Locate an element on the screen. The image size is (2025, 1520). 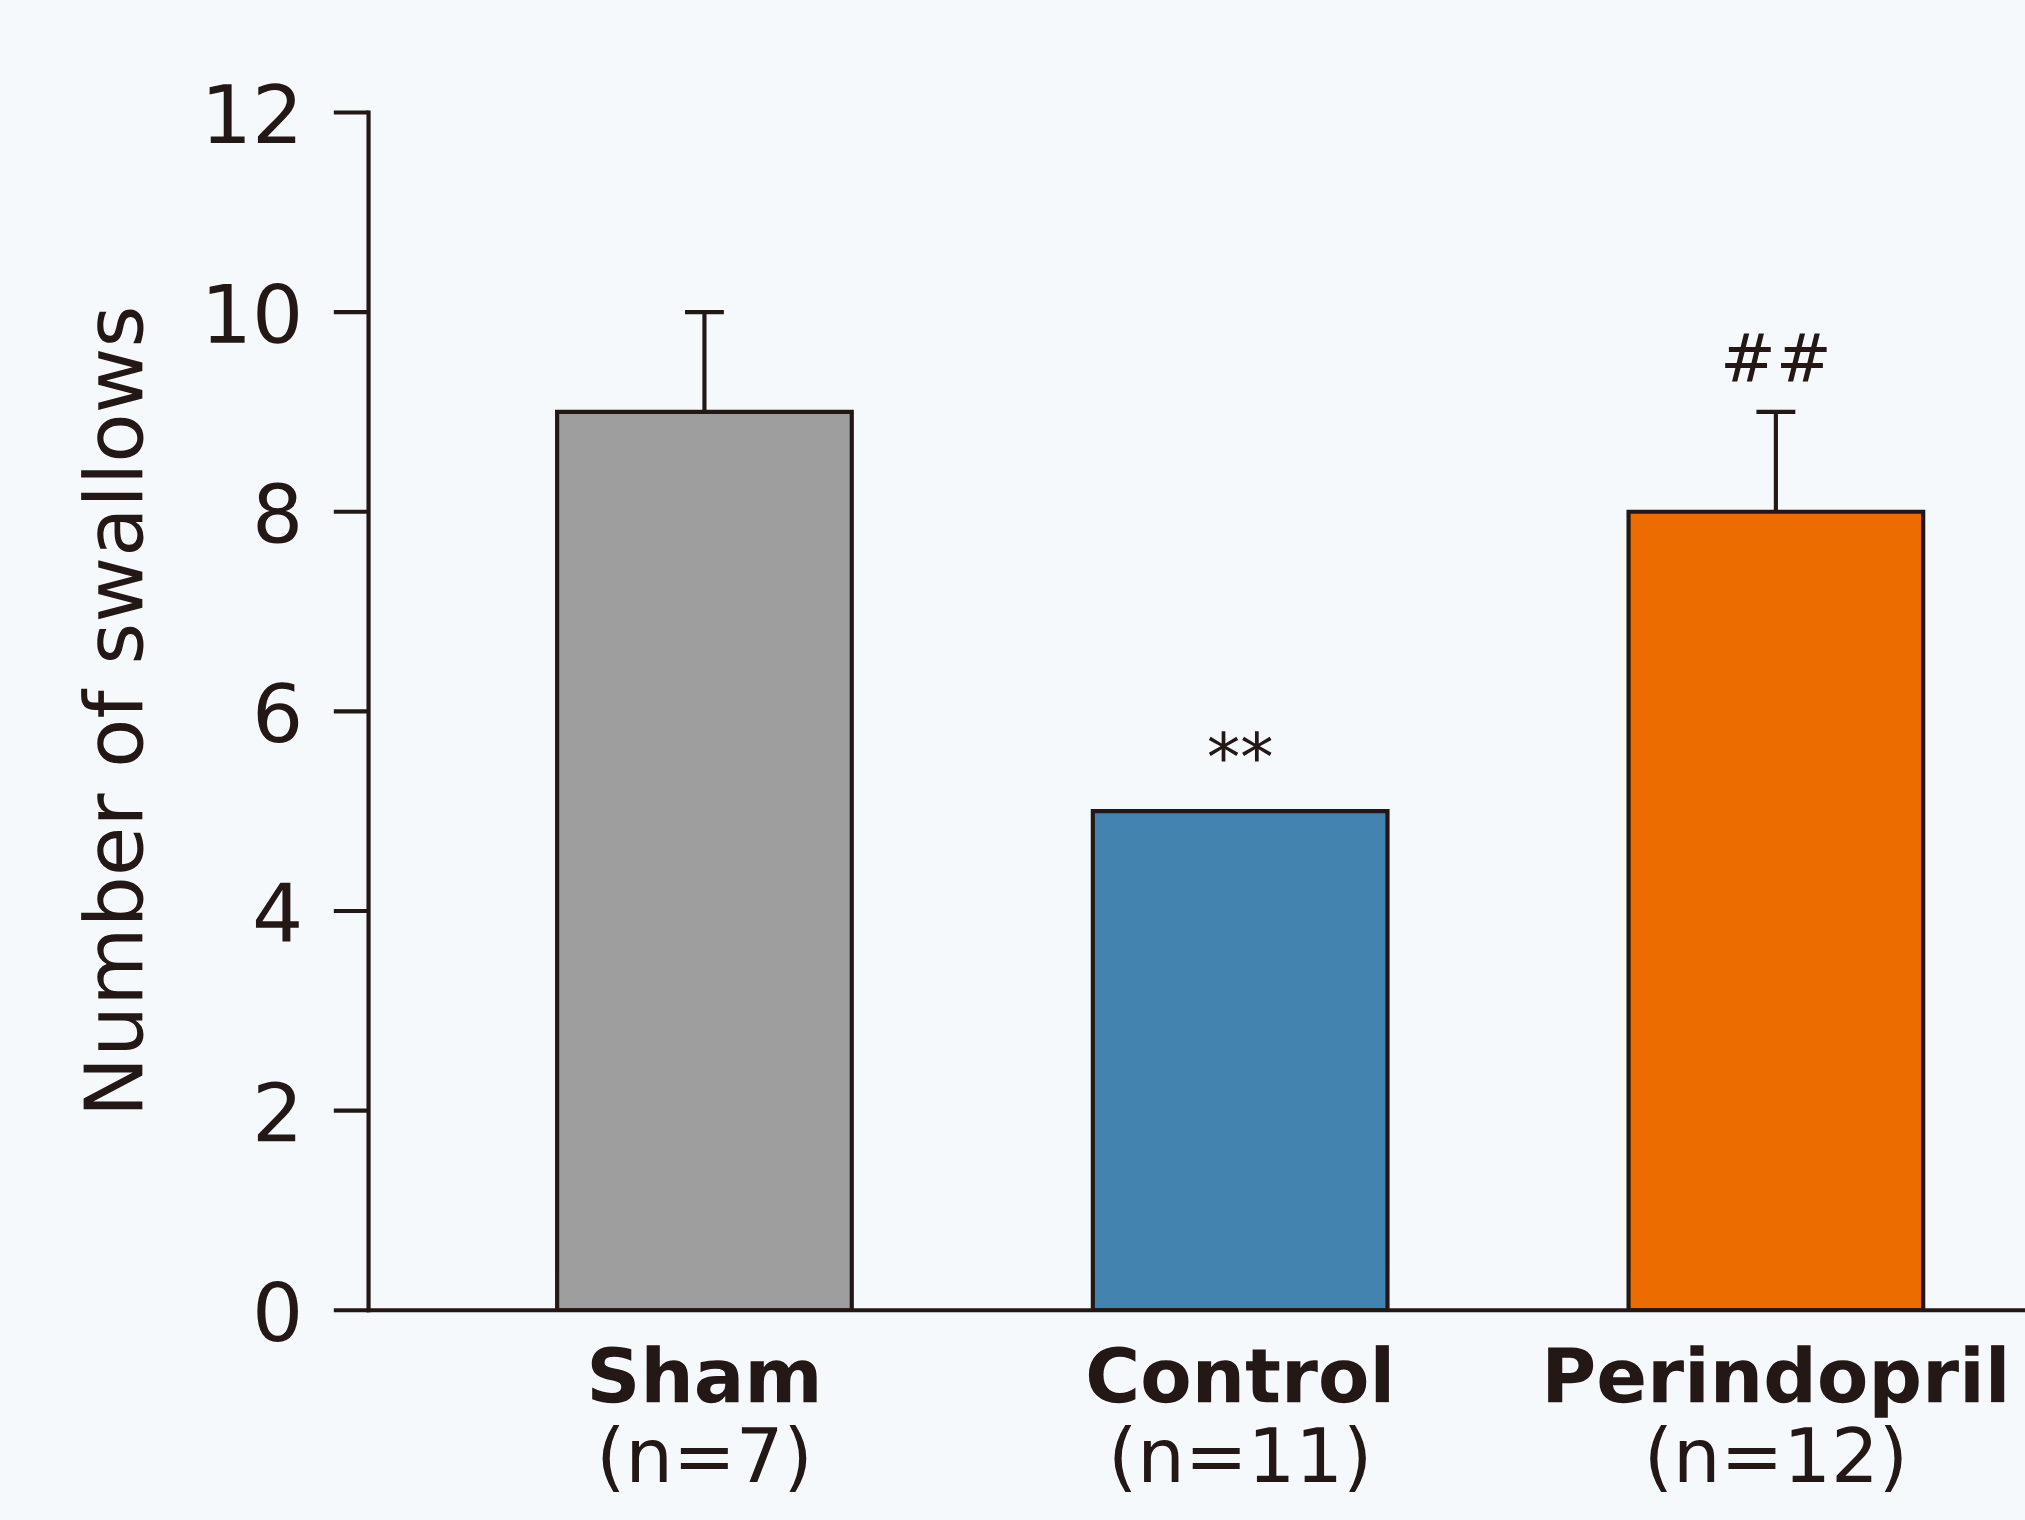
y-tick-label: 12 is located at coordinates (252, 113).